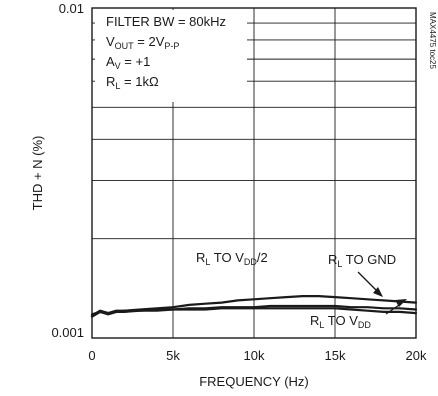 This screenshot has height=396, width=438. I want to click on condition-gain: AV = +1, so click(128, 62).